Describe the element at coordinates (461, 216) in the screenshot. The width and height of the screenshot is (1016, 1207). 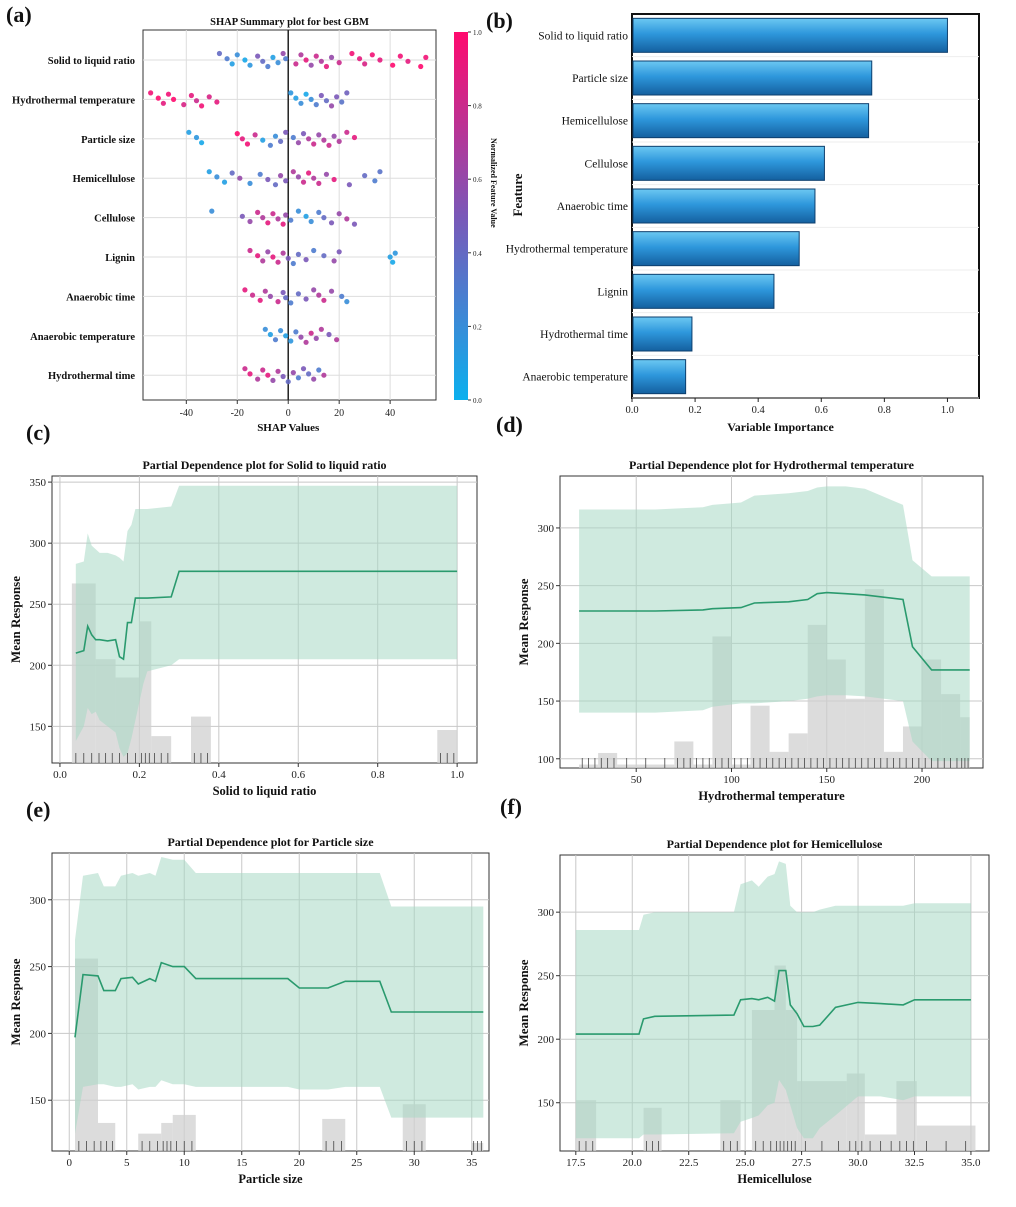
I see `colorbar` at that location.